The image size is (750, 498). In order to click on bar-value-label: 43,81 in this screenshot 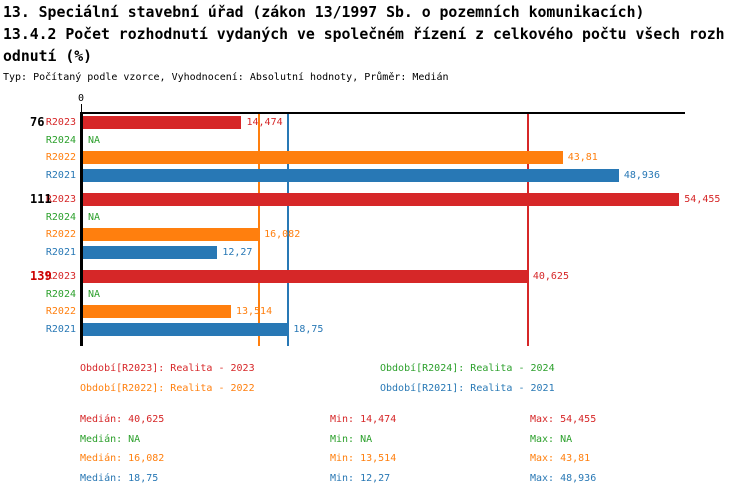, I will do `click(582, 158)`.